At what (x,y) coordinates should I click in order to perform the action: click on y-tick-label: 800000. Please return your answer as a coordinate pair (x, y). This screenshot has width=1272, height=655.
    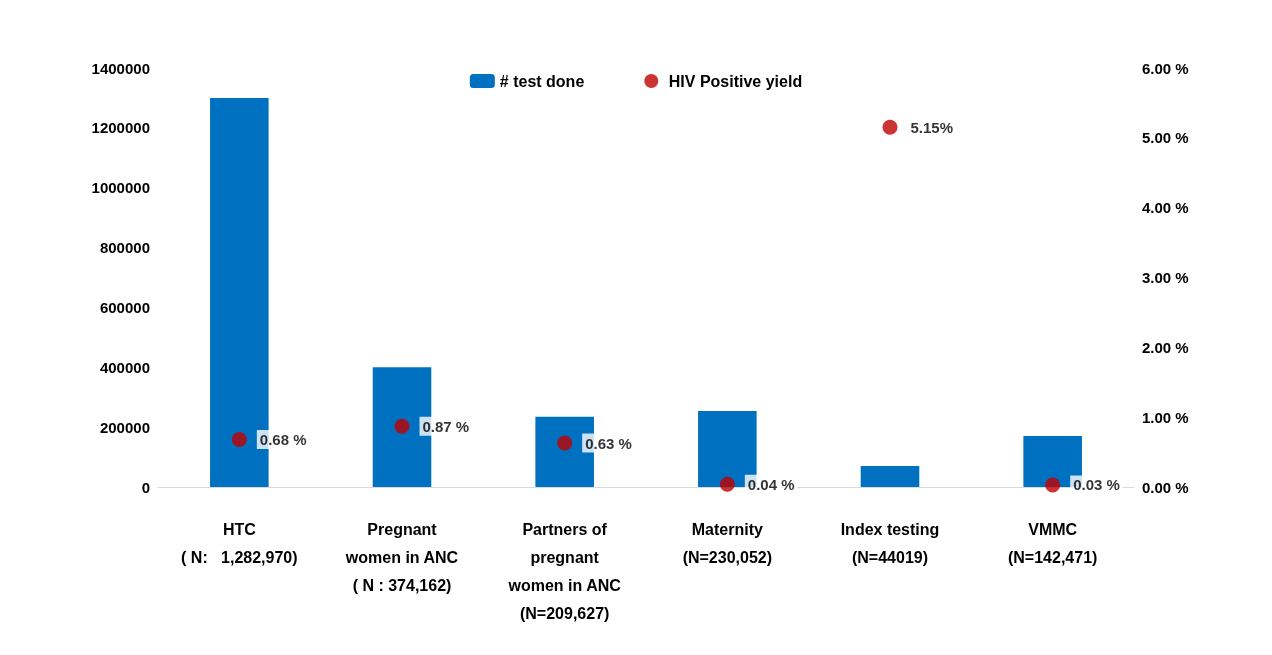
    Looking at the image, I should click on (124, 248).